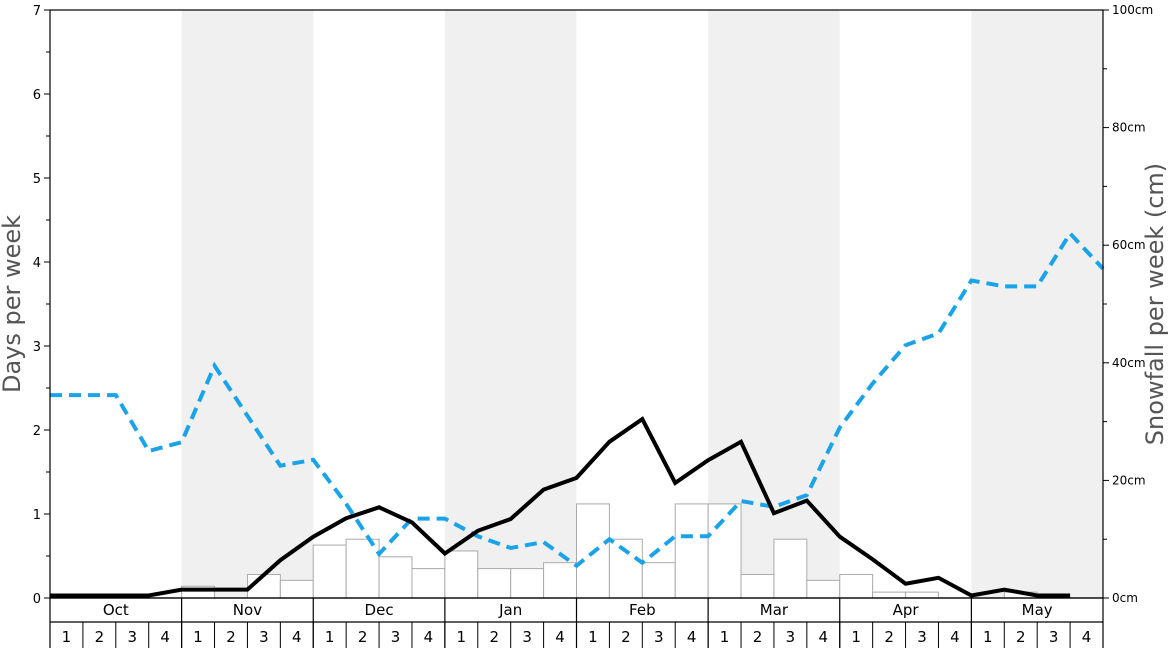 This screenshot has width=1168, height=648. What do you see at coordinates (510, 610) in the screenshot?
I see `month-label-jan: Jan` at bounding box center [510, 610].